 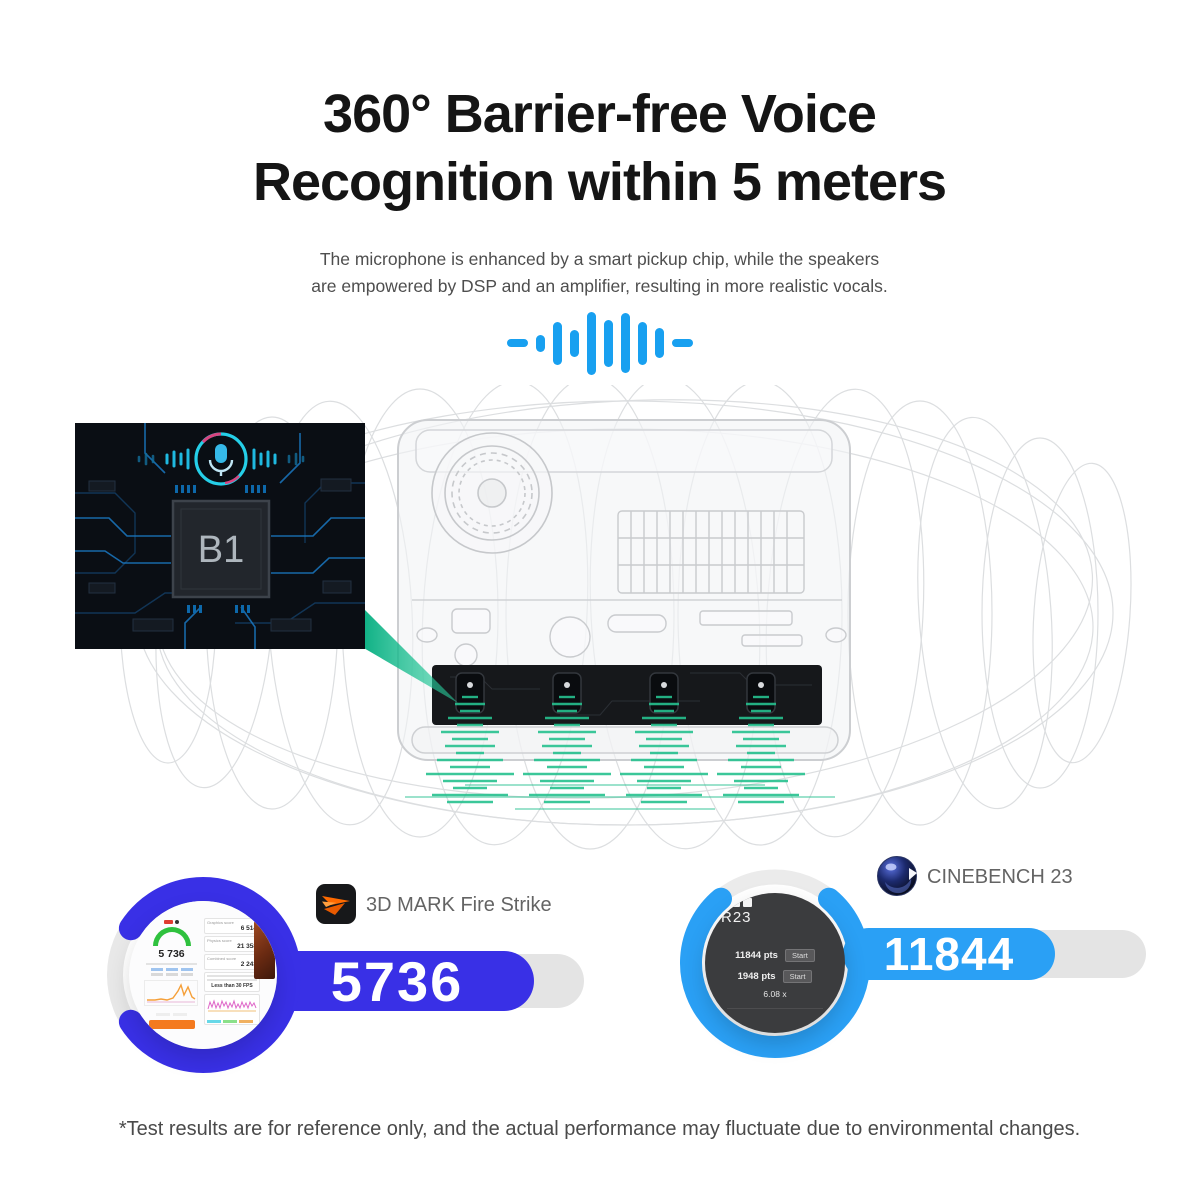 What do you see at coordinates (600, 114) in the screenshot?
I see `title-line-1: 360° Barrier-free Voice` at bounding box center [600, 114].